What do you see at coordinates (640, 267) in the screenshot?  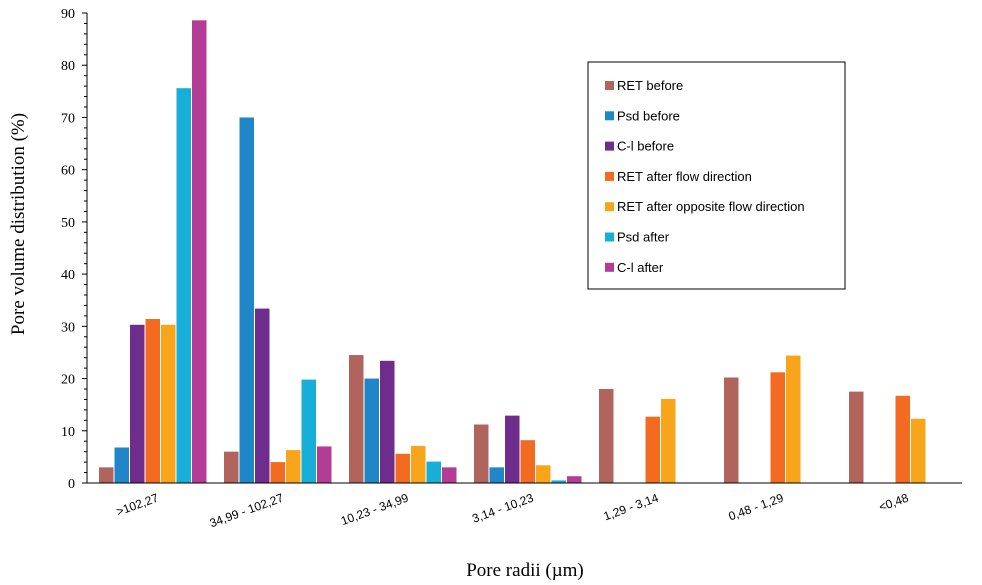 I see `legend-label: C-l after` at bounding box center [640, 267].